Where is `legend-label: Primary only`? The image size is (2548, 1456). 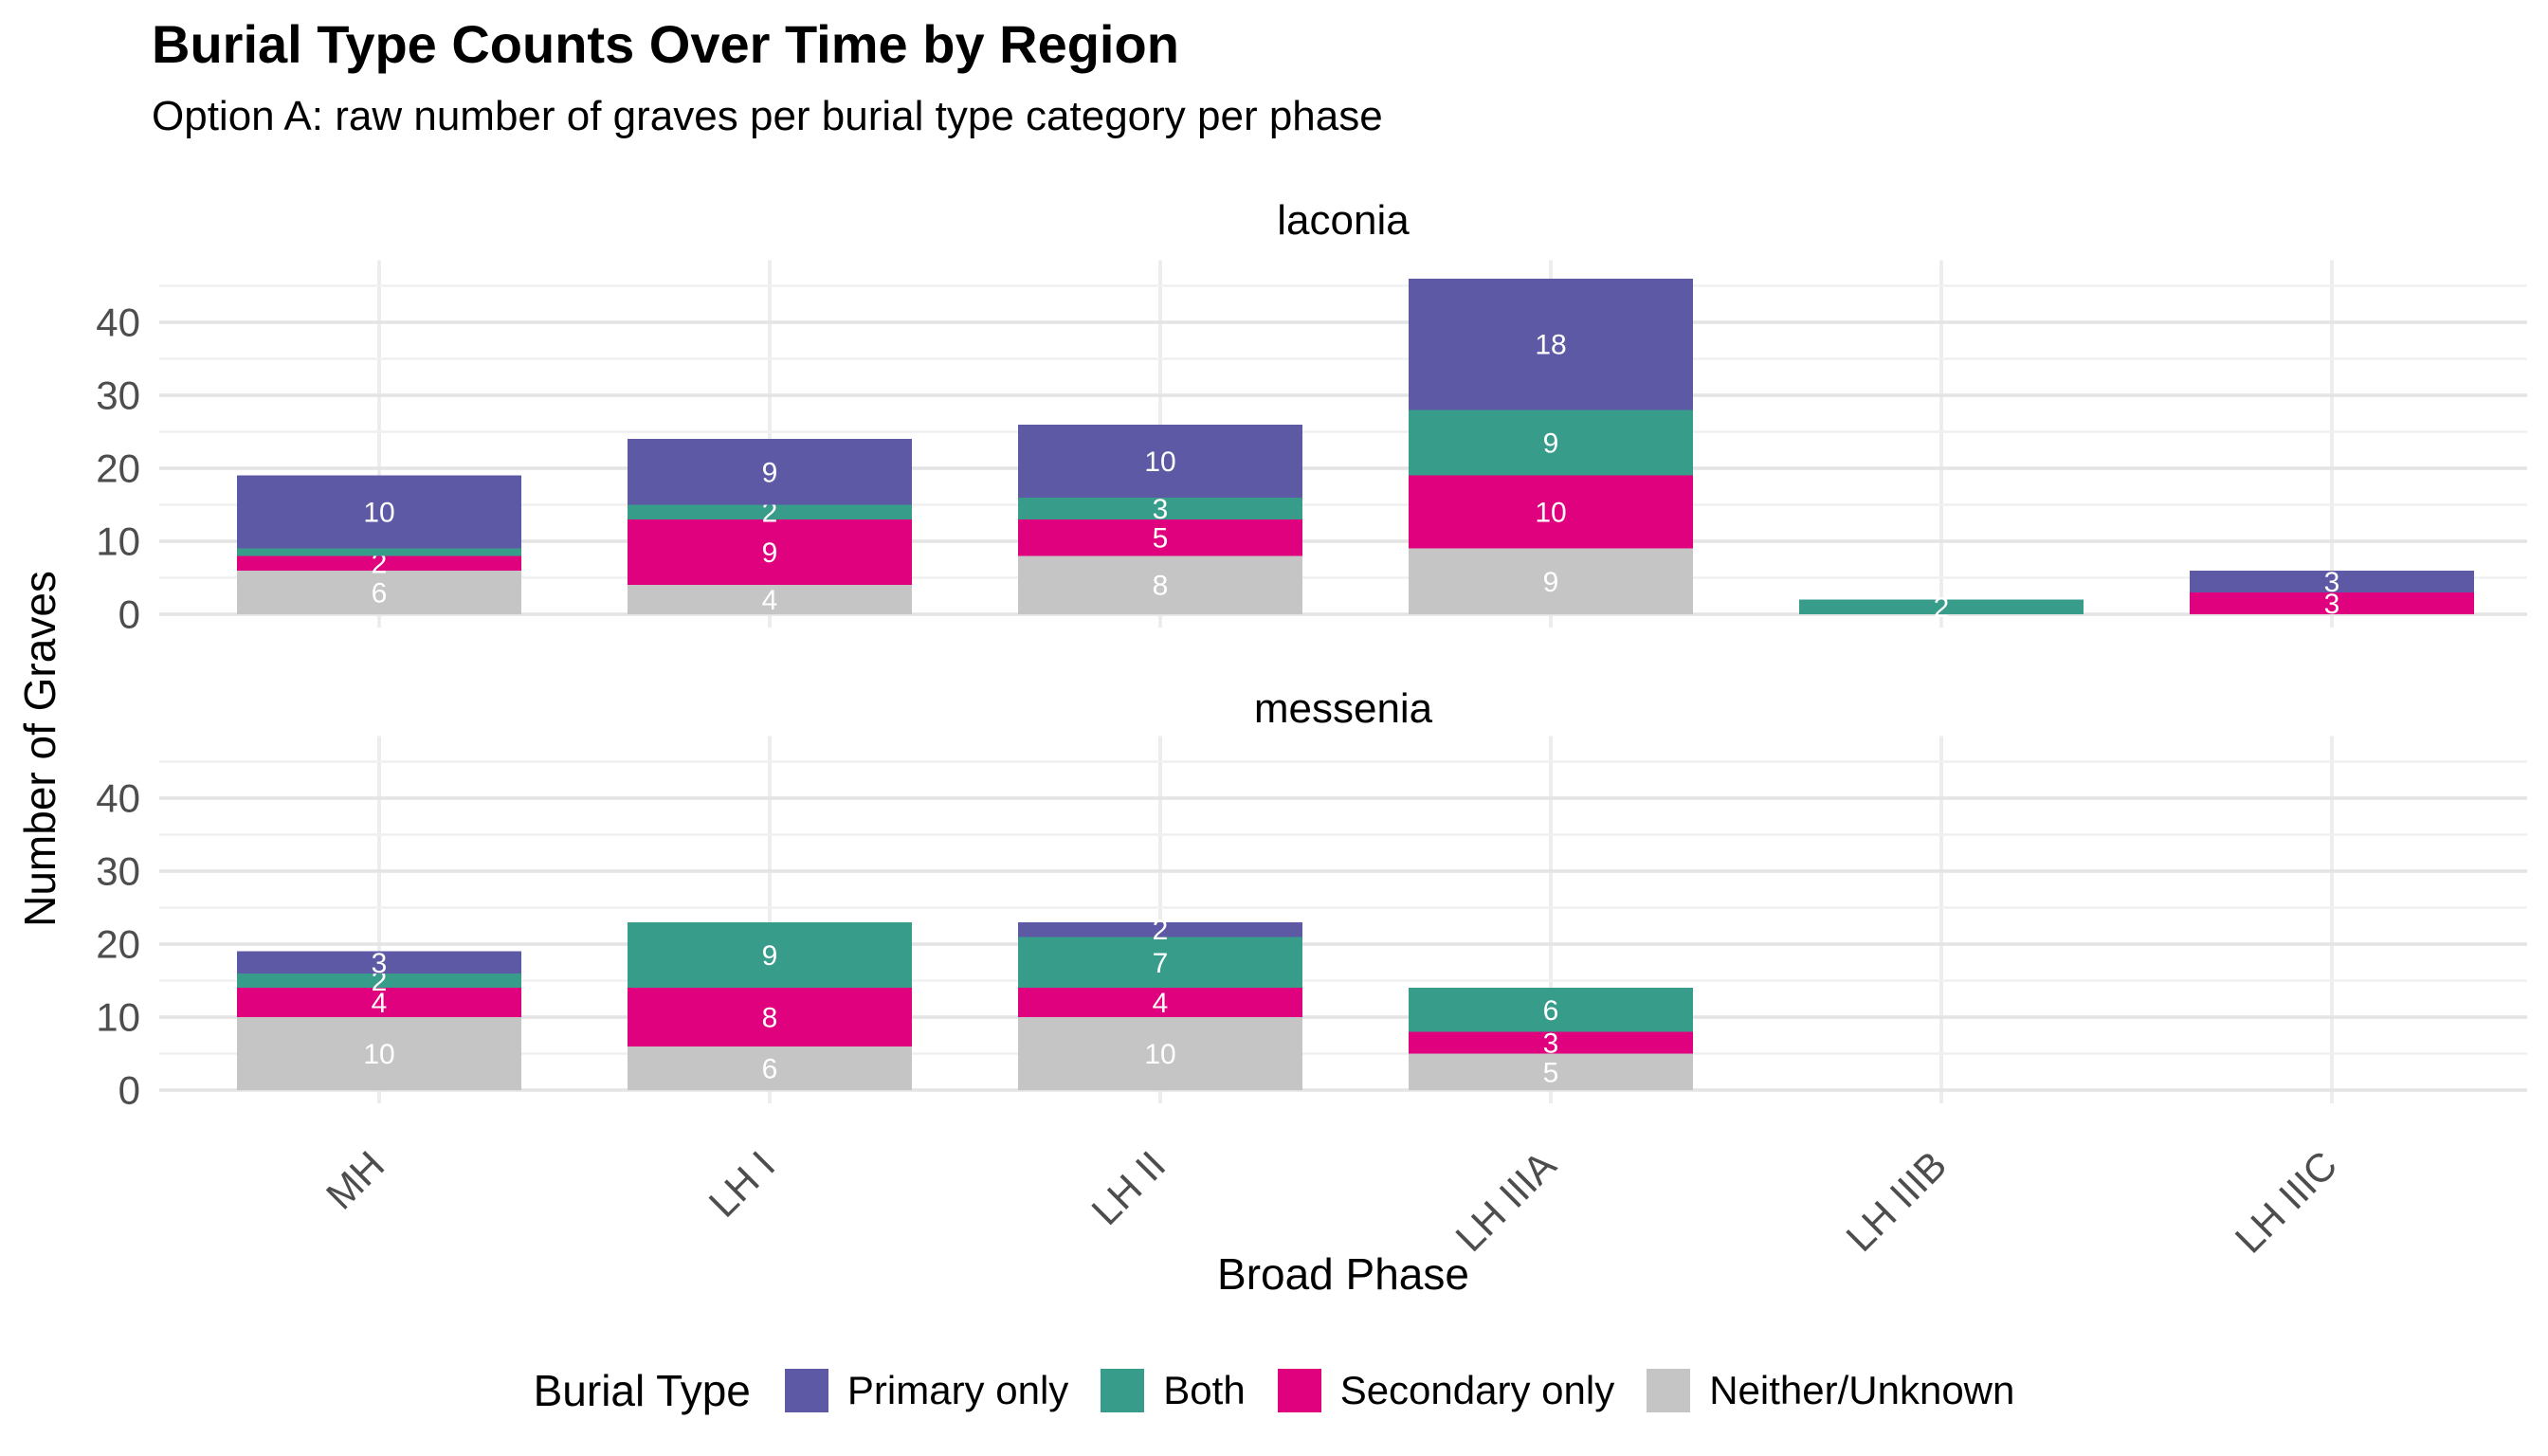 legend-label: Primary only is located at coordinates (957, 1390).